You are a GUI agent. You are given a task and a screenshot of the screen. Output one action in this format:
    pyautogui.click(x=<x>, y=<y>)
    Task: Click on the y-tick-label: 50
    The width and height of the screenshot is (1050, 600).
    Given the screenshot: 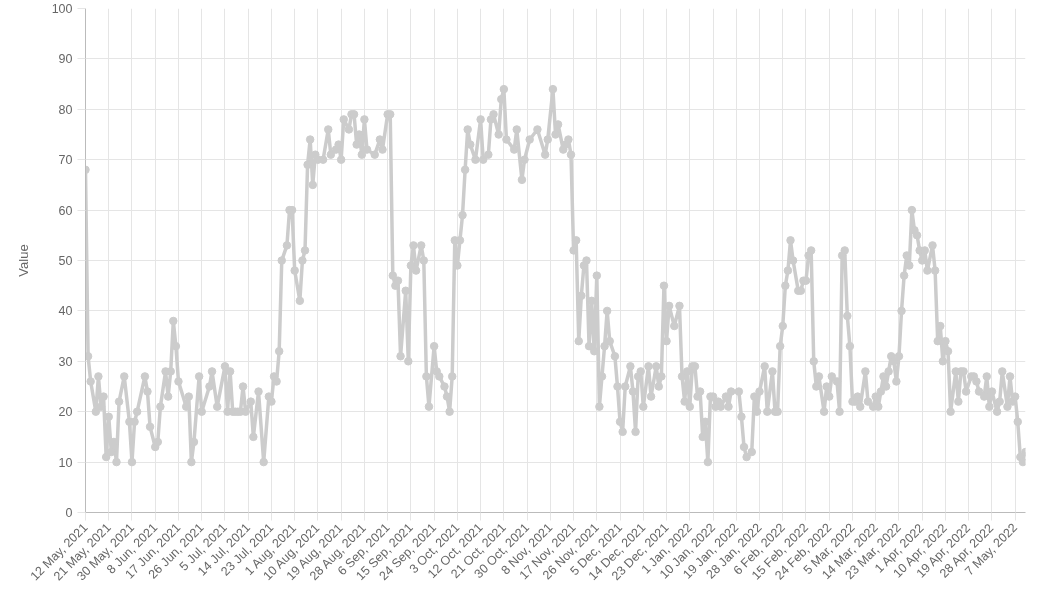 What is the action you would take?
    pyautogui.click(x=65, y=261)
    